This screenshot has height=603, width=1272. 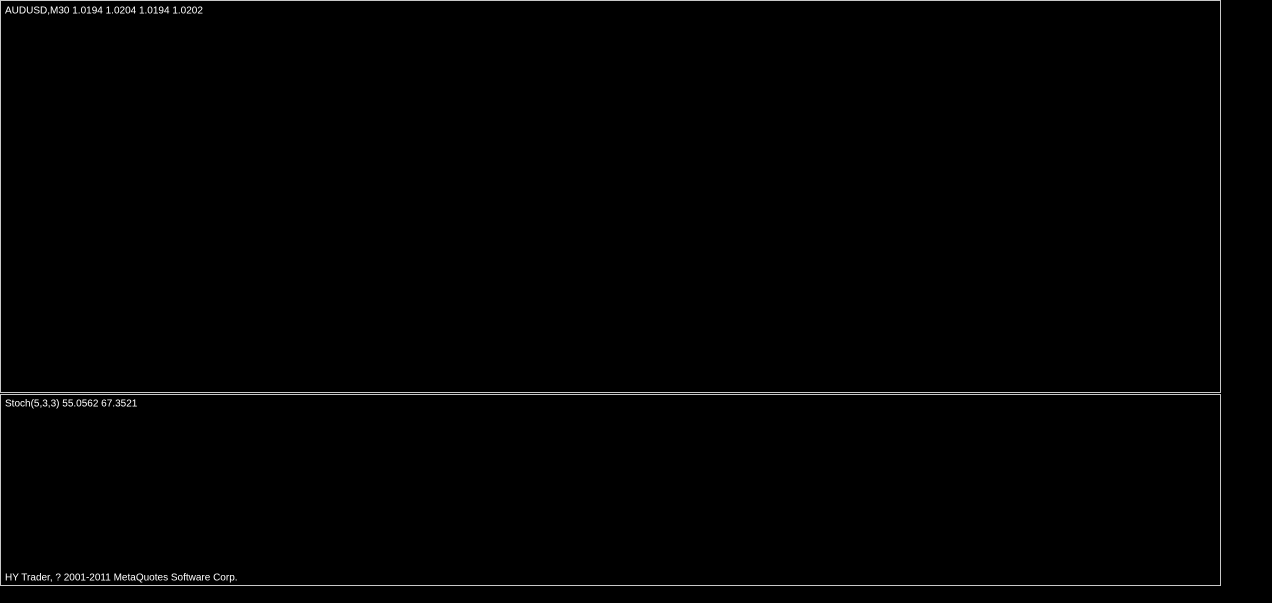 What do you see at coordinates (71, 404) in the screenshot?
I see `stoch-title: Stoch(5,3,3) 55.0562 67.3521` at bounding box center [71, 404].